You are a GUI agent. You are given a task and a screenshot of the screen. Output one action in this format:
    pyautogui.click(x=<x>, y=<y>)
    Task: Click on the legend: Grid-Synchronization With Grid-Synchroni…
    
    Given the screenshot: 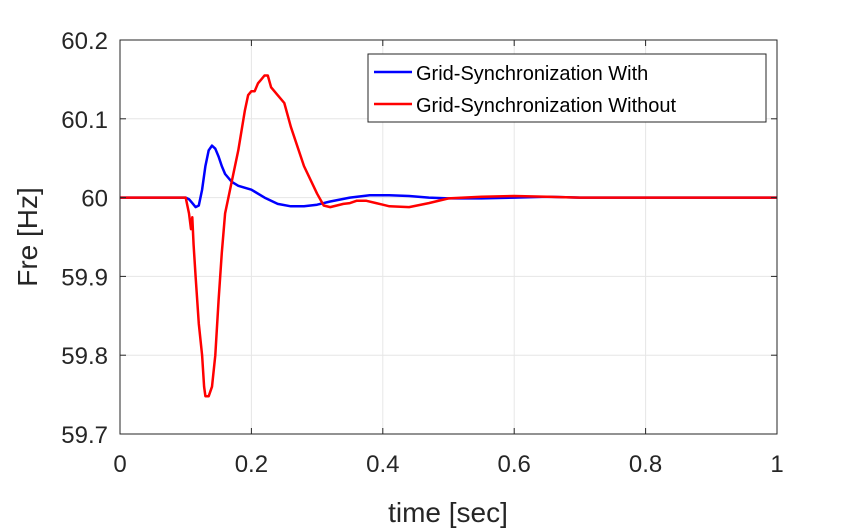 What is the action you would take?
    pyautogui.click(x=567, y=88)
    